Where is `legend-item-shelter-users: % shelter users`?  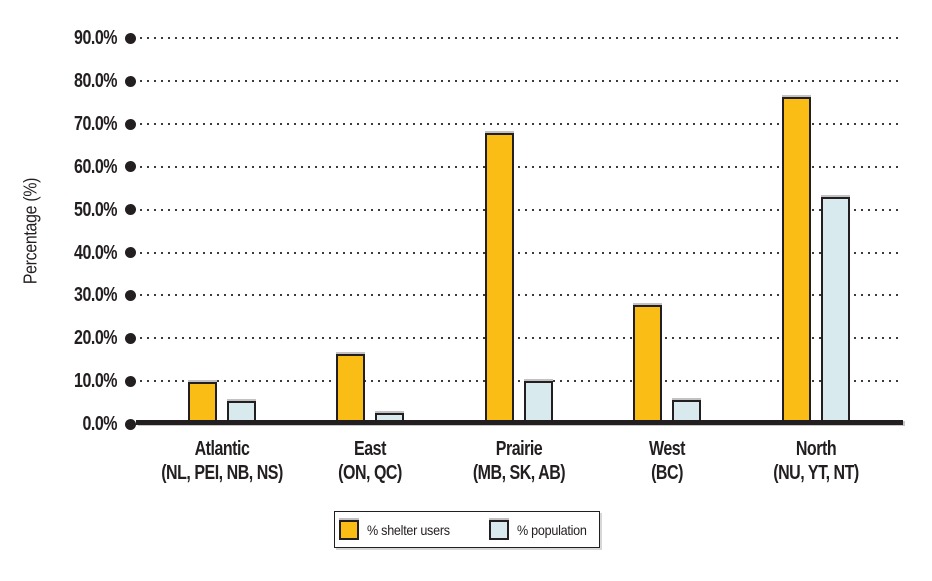
legend-item-shelter-users: % shelter users is located at coordinates (399, 529).